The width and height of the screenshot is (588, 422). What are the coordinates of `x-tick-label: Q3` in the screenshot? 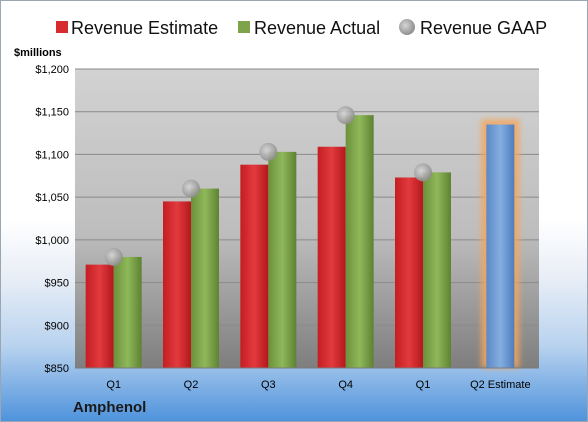 It's located at (268, 385).